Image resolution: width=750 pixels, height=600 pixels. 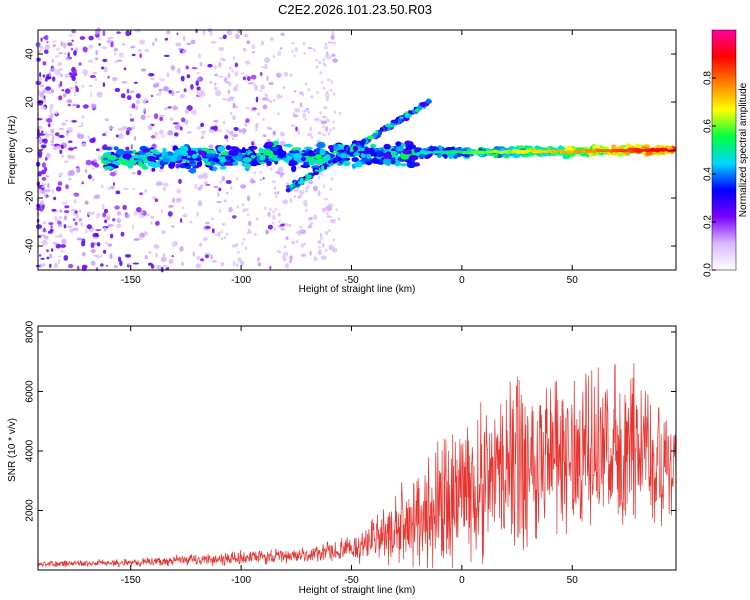 I want to click on spectrogram-x-tick-label: -50, so click(x=351, y=280).